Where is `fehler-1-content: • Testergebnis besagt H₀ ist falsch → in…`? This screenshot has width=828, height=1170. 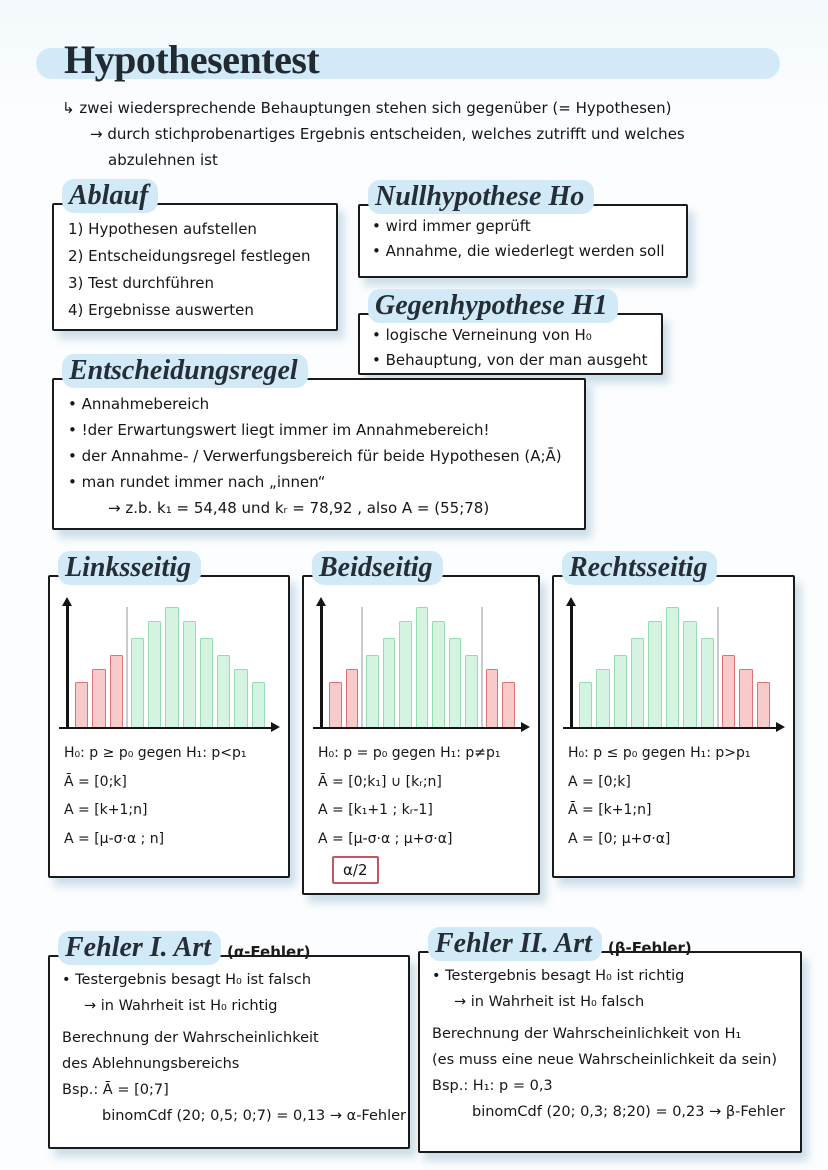 fehler-1-content: • Testergebnis besagt H₀ ist falsch → in… is located at coordinates (229, 1048).